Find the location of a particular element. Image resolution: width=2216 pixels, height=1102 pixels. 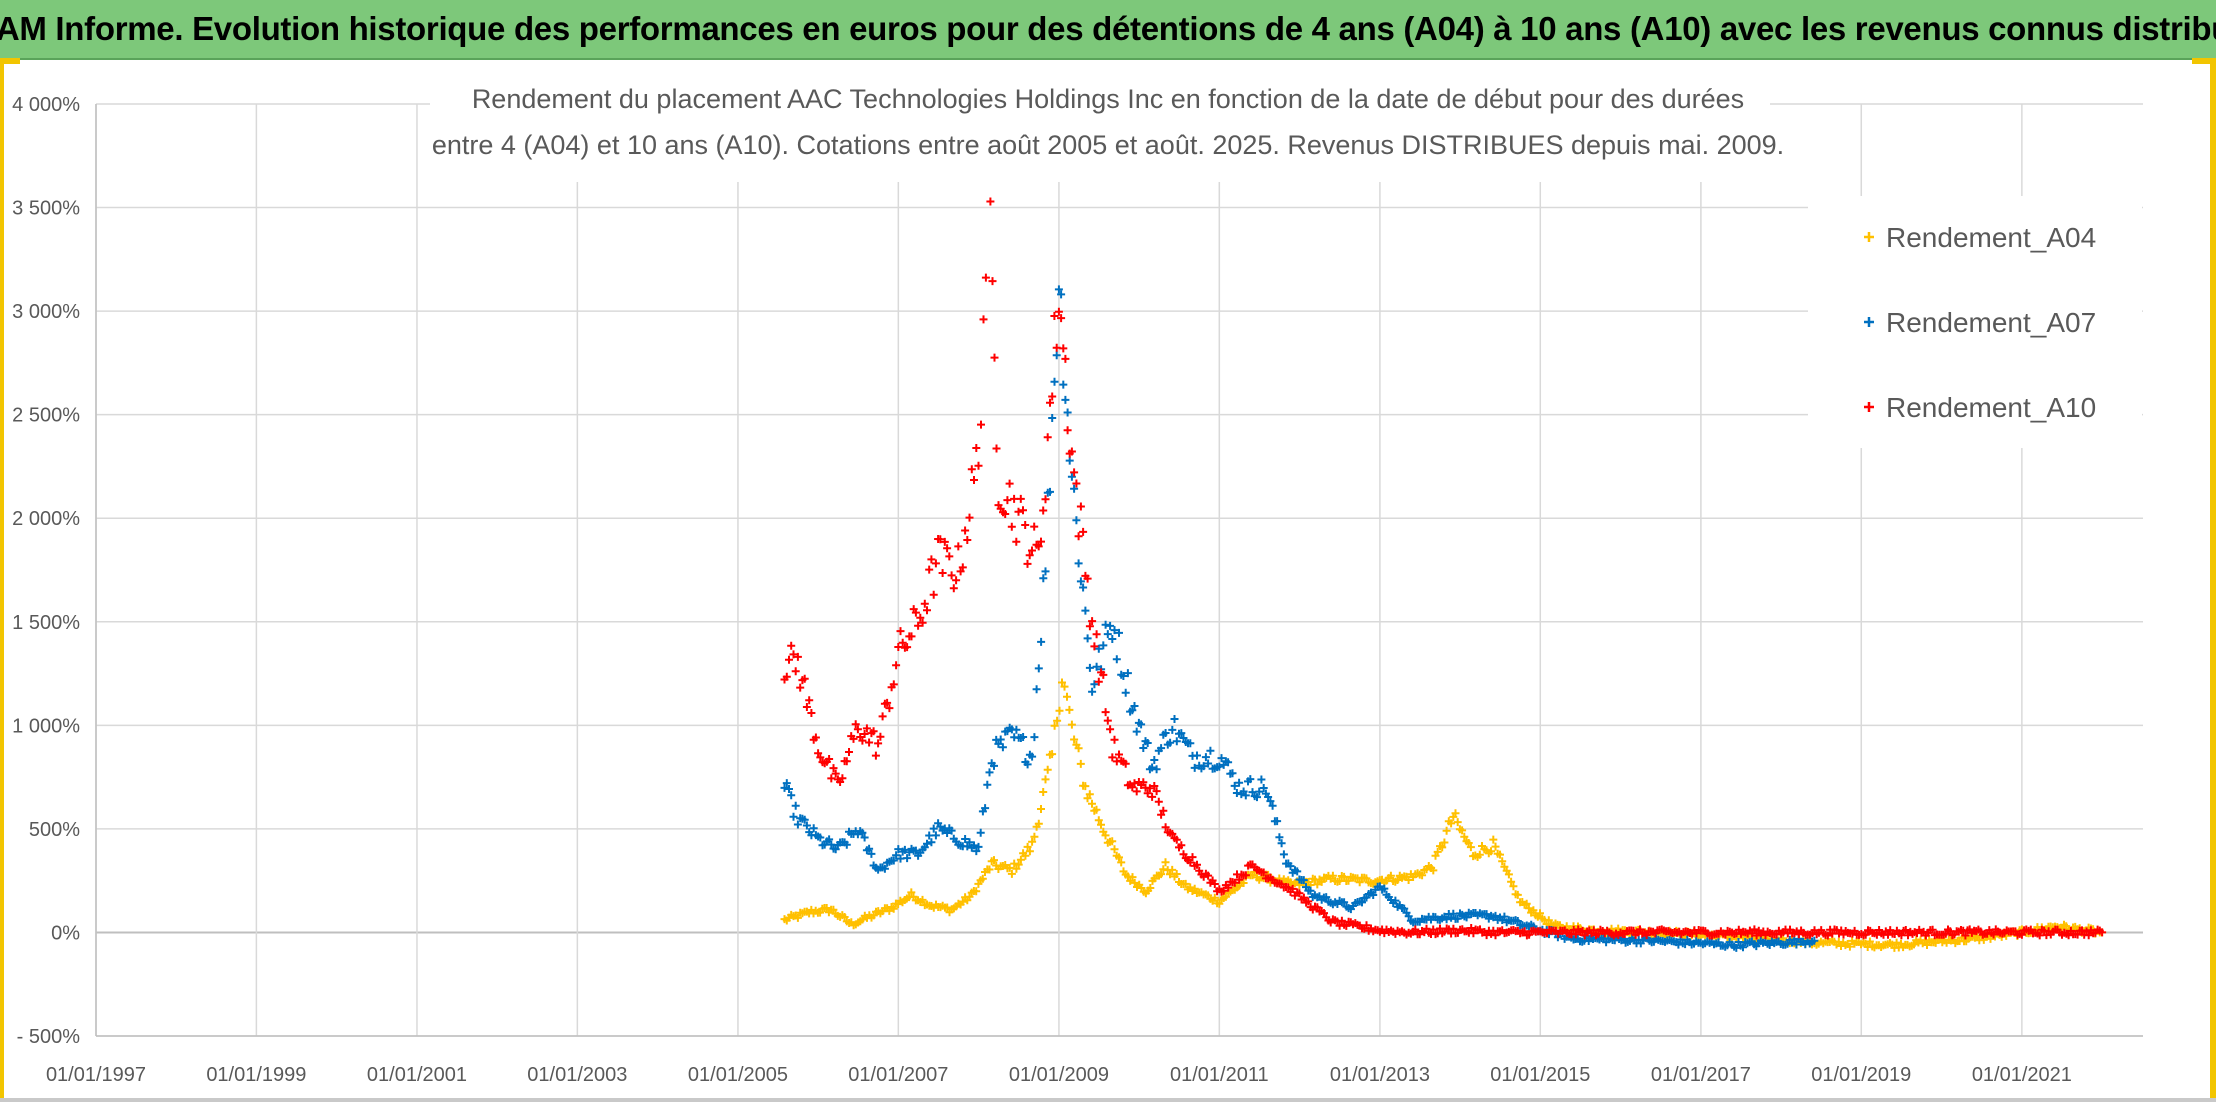

y-tick-label: 500% is located at coordinates (54, 830).